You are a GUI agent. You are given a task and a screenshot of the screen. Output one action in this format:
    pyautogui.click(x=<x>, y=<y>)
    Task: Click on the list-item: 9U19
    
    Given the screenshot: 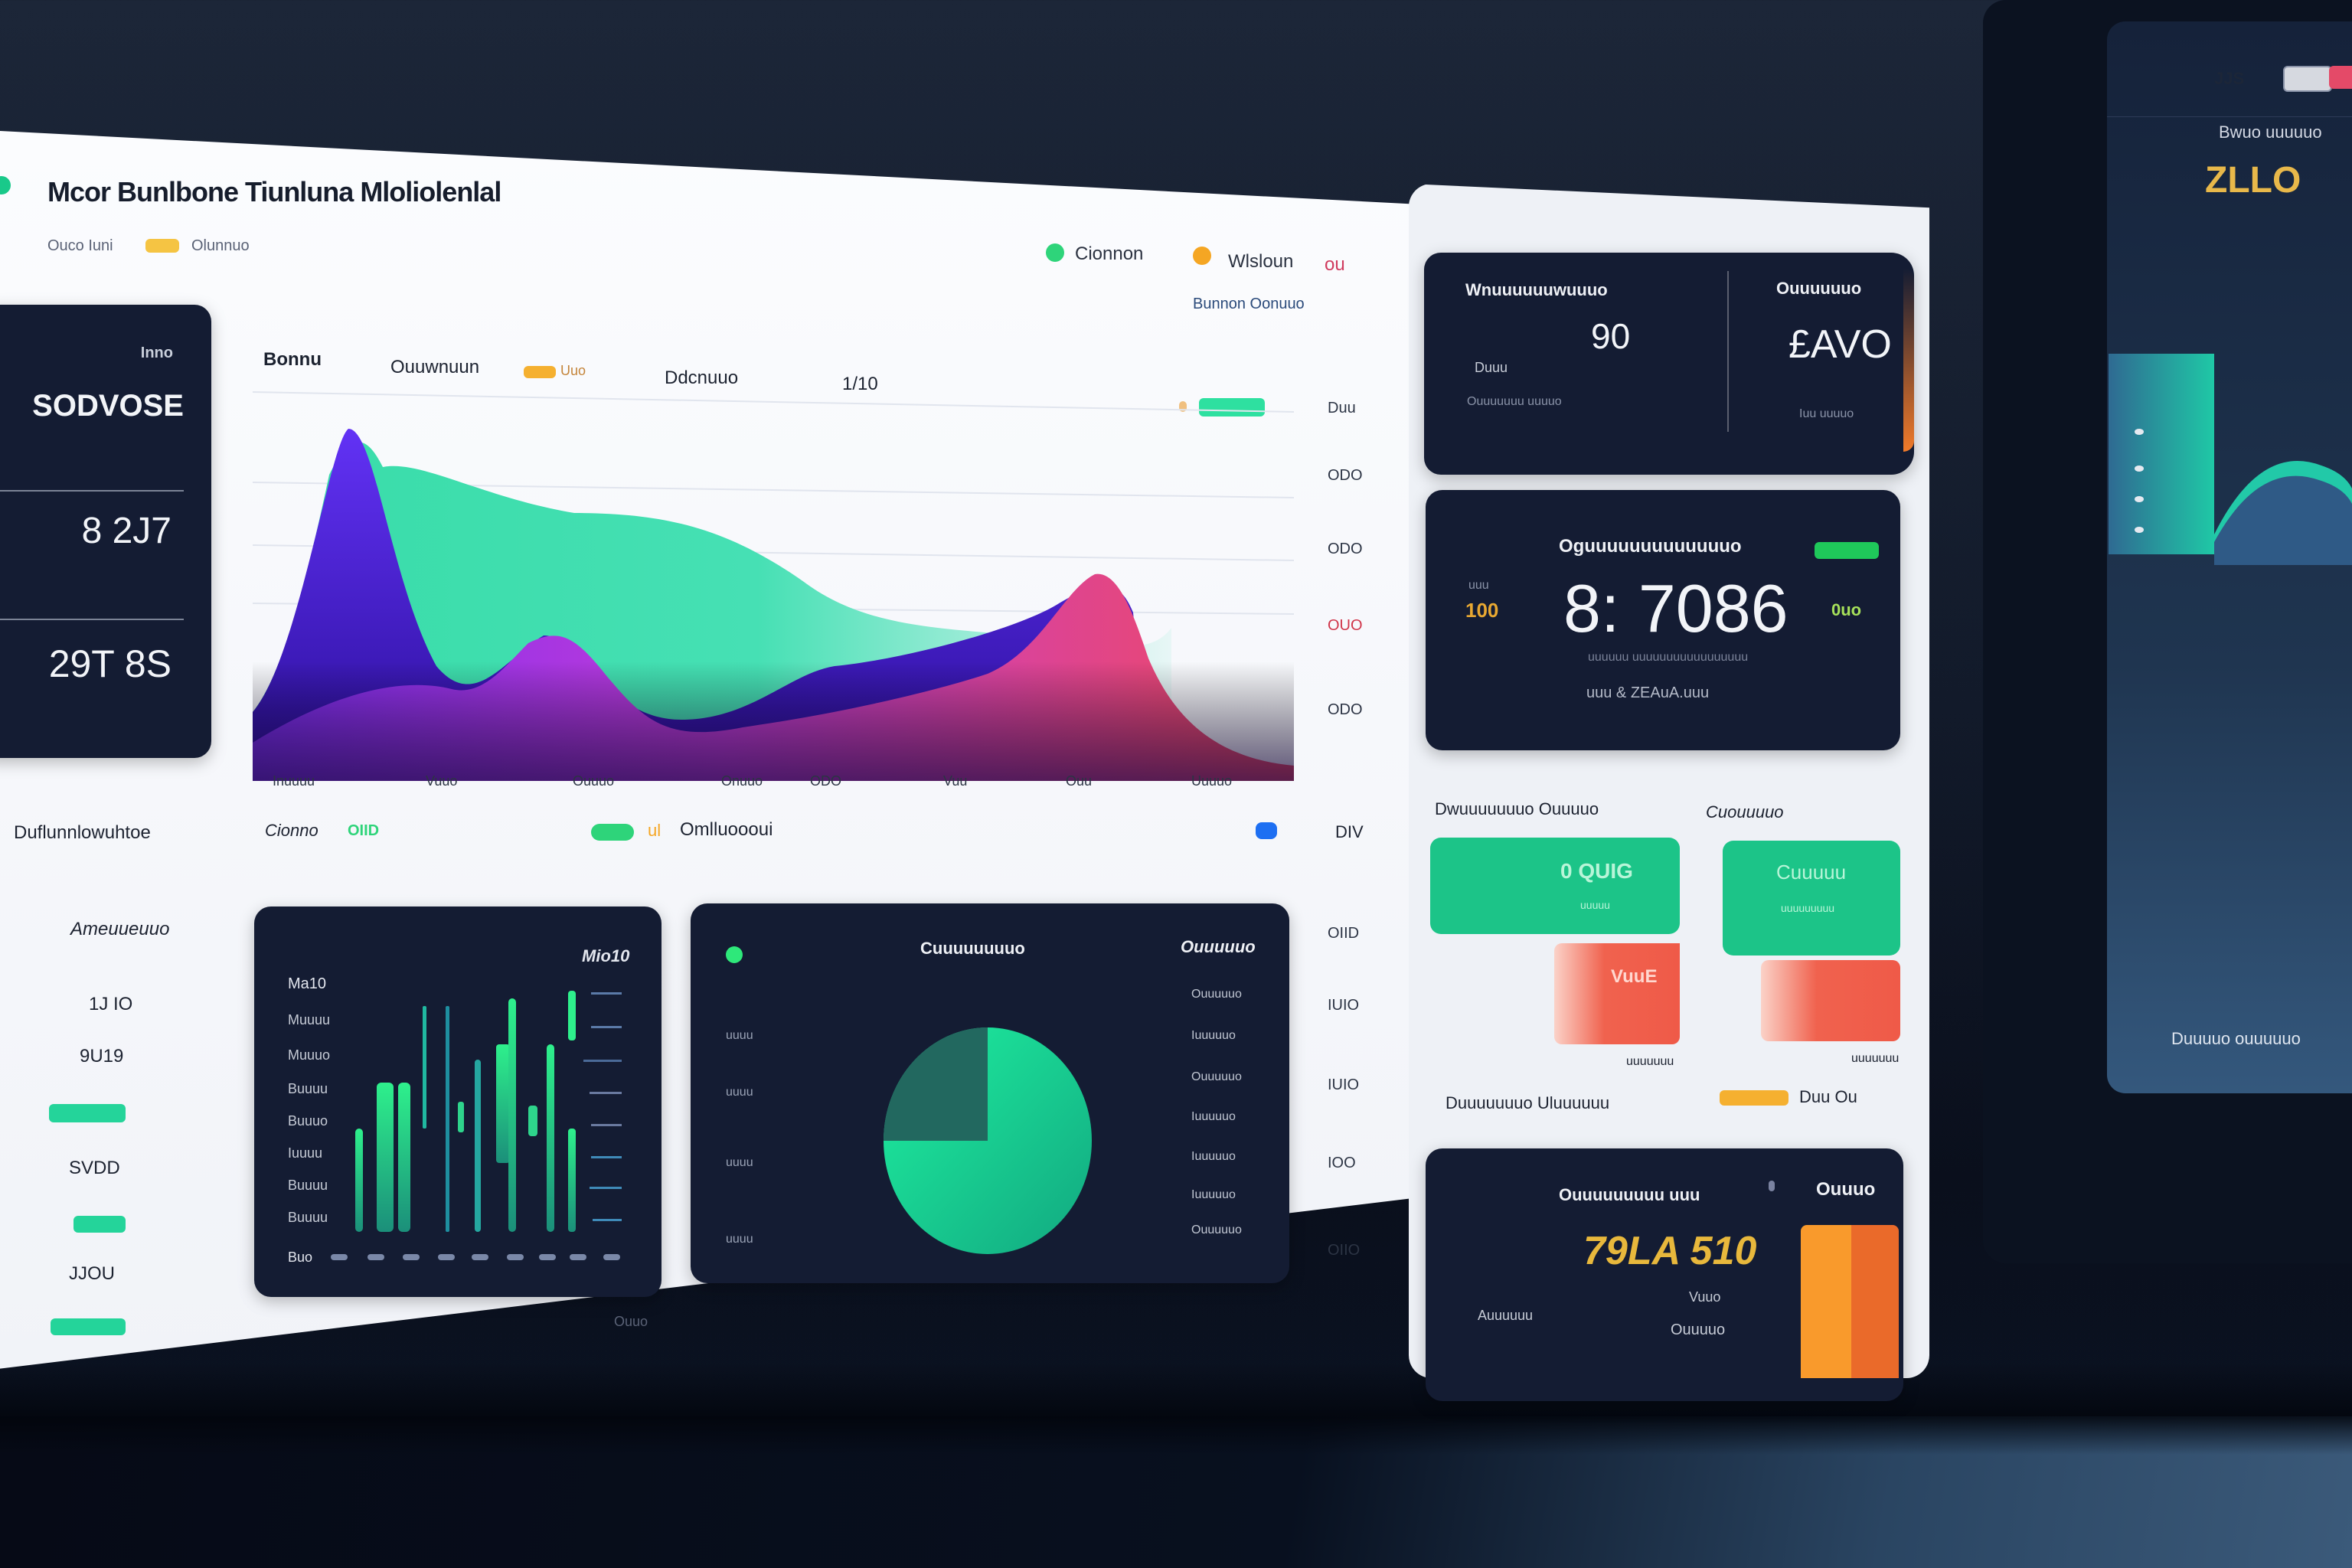 What is the action you would take?
    pyautogui.click(x=102, y=1056)
    